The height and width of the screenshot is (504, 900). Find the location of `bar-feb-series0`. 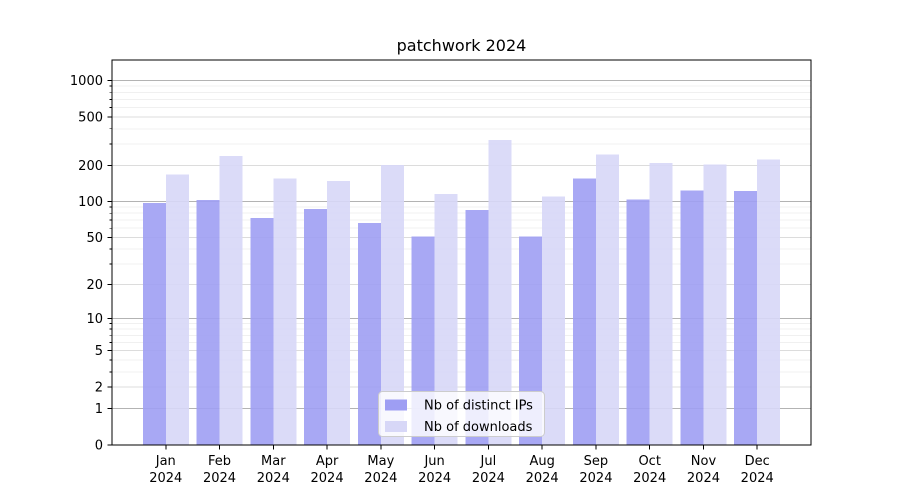

bar-feb-series0 is located at coordinates (208, 322).